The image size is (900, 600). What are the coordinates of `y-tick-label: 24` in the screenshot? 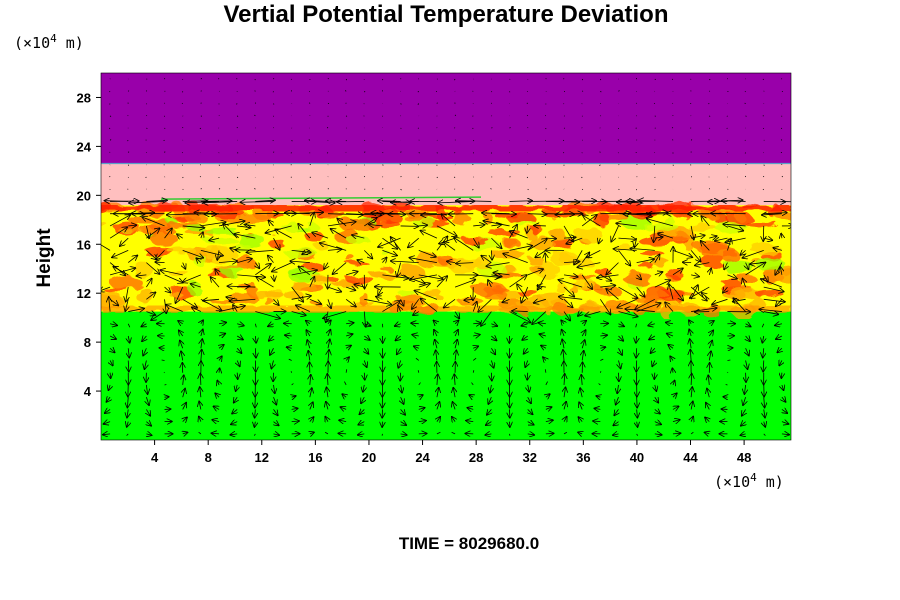 It's located at (84, 146).